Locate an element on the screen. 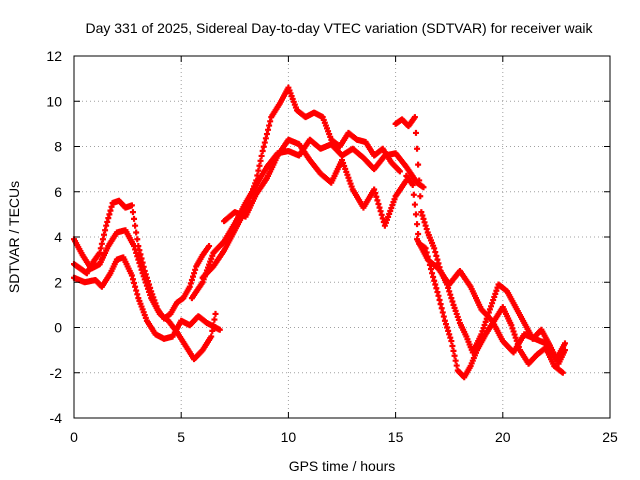  y-tick-label: 6 is located at coordinates (58, 192).